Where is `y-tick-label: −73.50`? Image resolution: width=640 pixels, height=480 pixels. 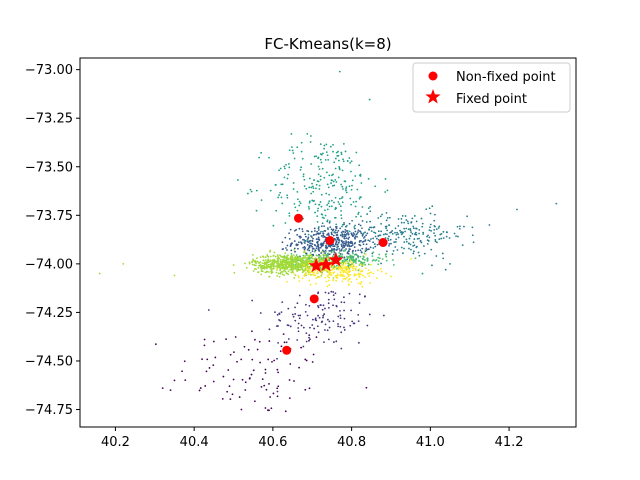 y-tick-label: −73.50 is located at coordinates (49, 167).